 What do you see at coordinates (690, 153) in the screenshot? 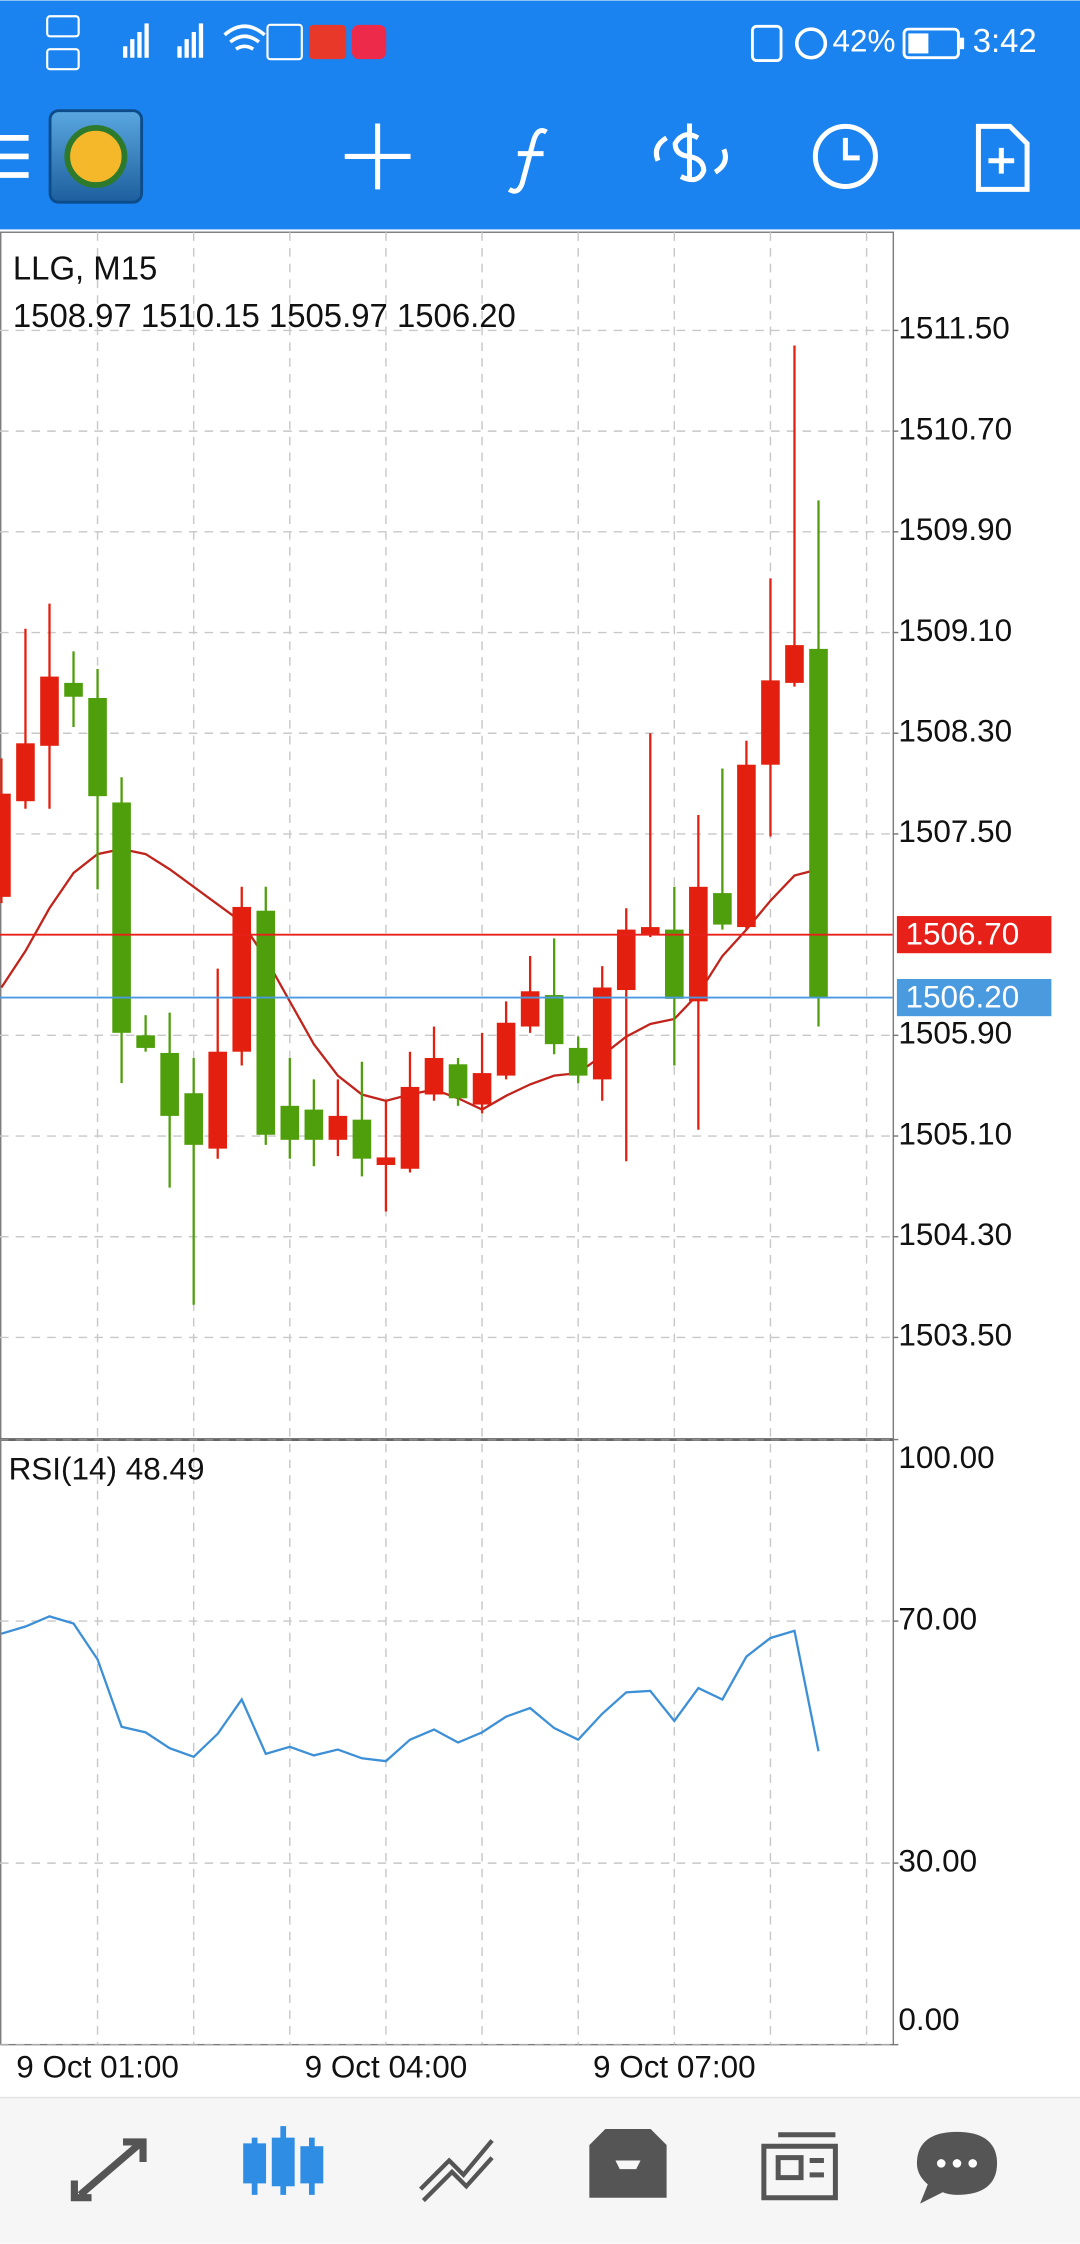
I see `trade-button` at bounding box center [690, 153].